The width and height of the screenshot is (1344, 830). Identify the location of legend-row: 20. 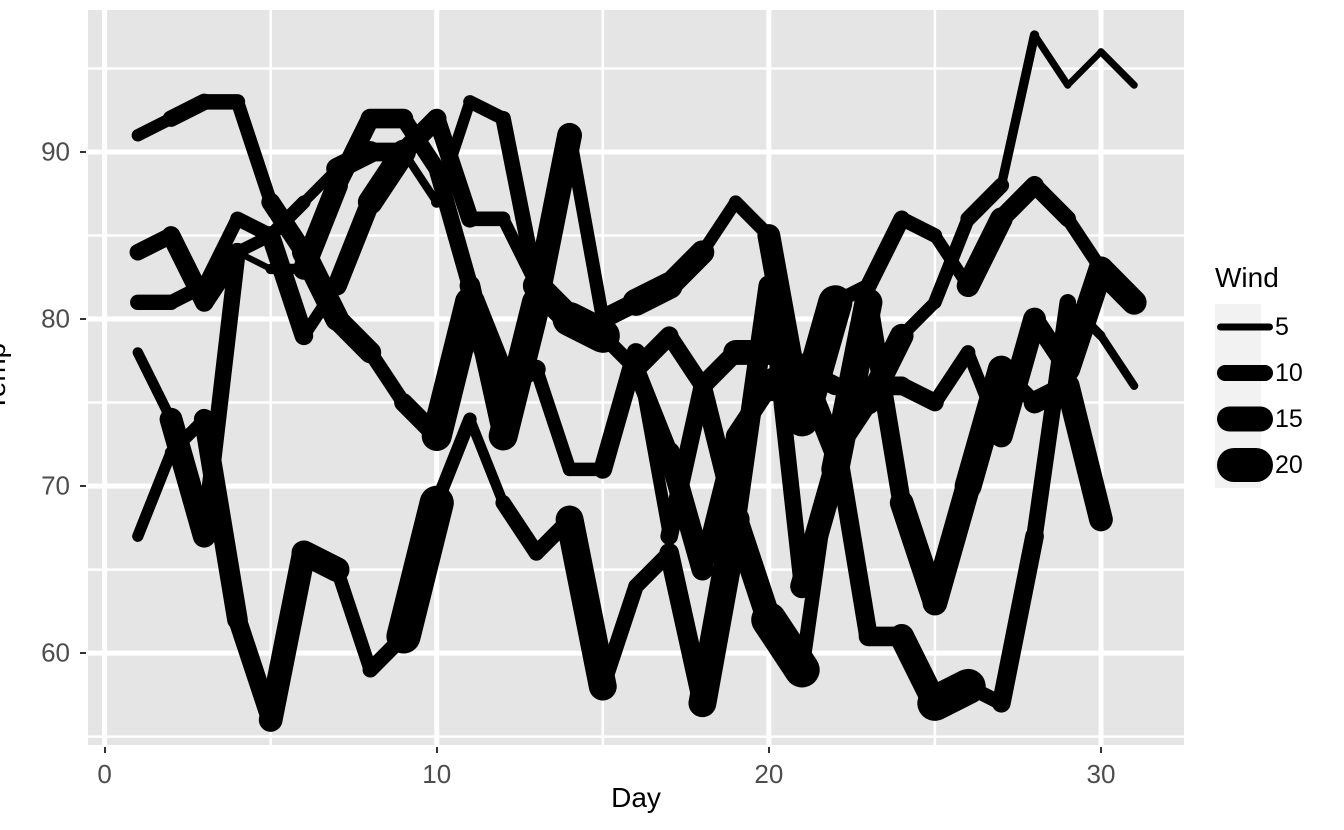
(1275, 465).